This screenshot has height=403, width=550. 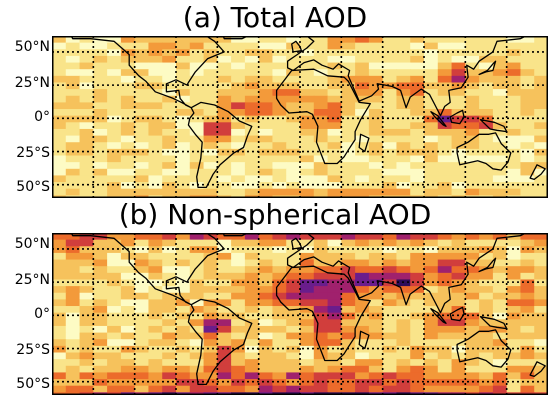 What do you see at coordinates (407, 76) in the screenshot?
I see `coastline-eurasia` at bounding box center [407, 76].